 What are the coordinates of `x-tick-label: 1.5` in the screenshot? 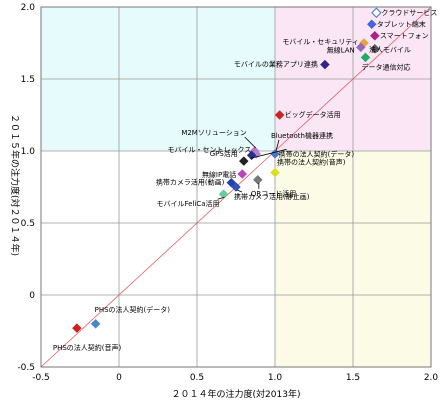 It's located at (353, 378).